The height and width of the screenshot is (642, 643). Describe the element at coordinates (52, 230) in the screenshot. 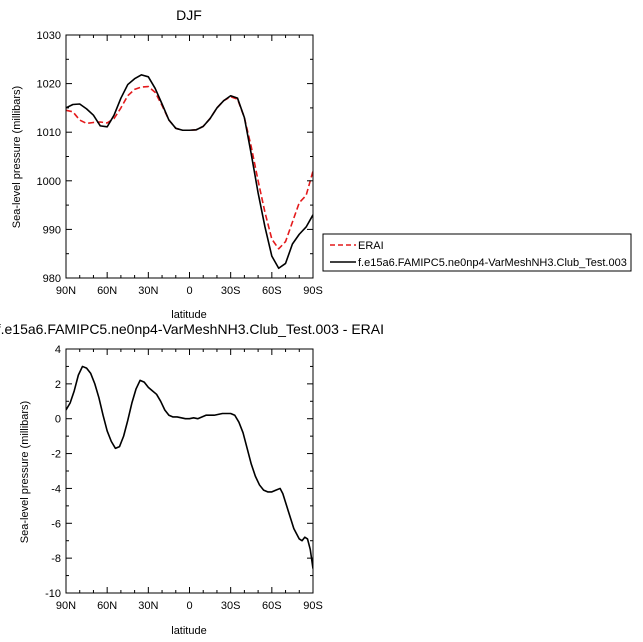

I see `top-y-tick-label: 990` at that location.